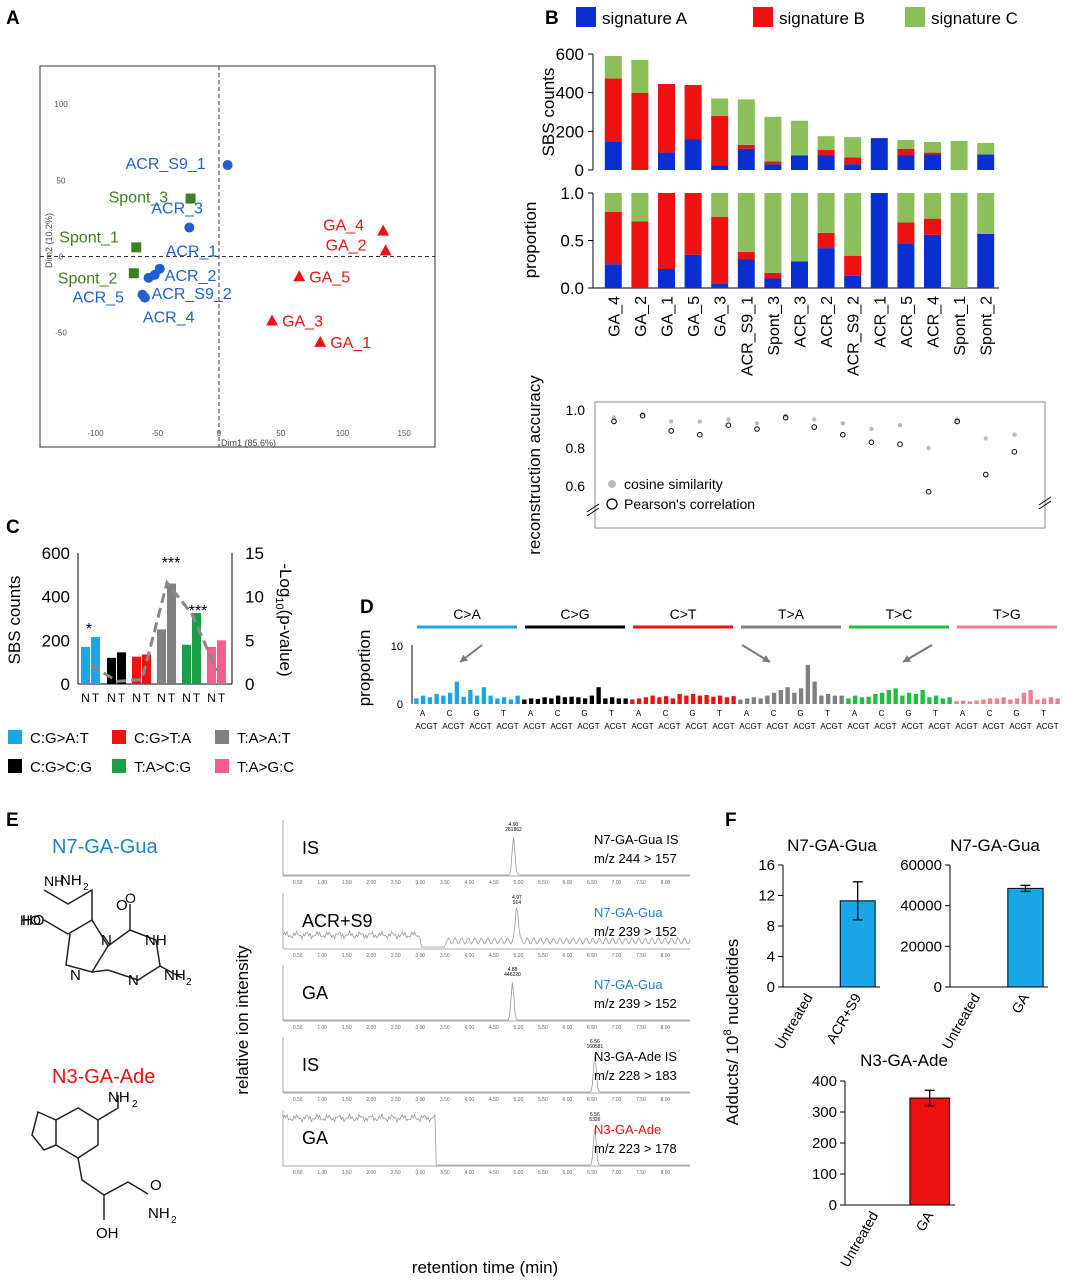 The width and height of the screenshot is (1065, 1280). I want to click on group-label: C>A, so click(467, 614).